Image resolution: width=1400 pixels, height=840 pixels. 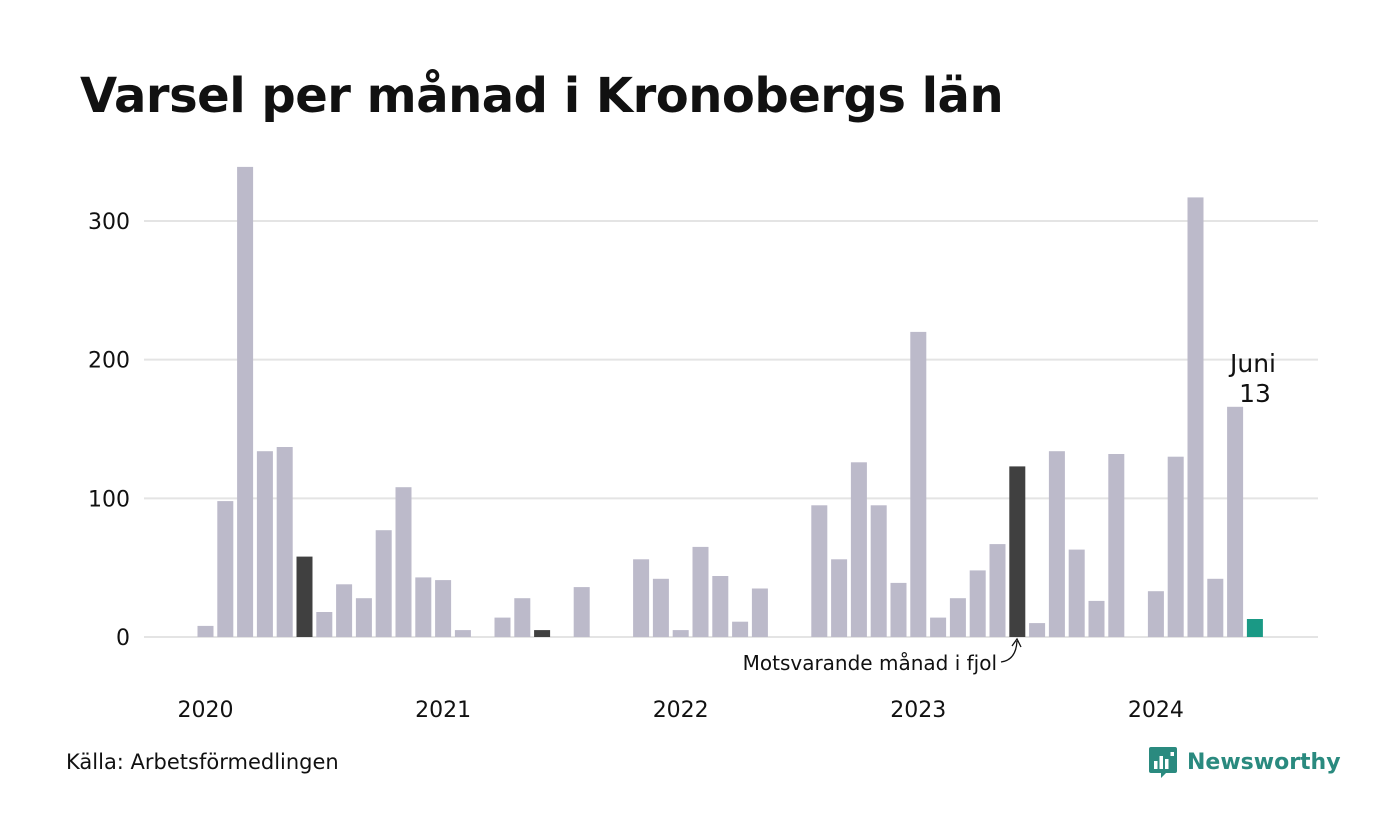 What do you see at coordinates (918, 710) in the screenshot?
I see `x-tick-label: 2023` at bounding box center [918, 710].